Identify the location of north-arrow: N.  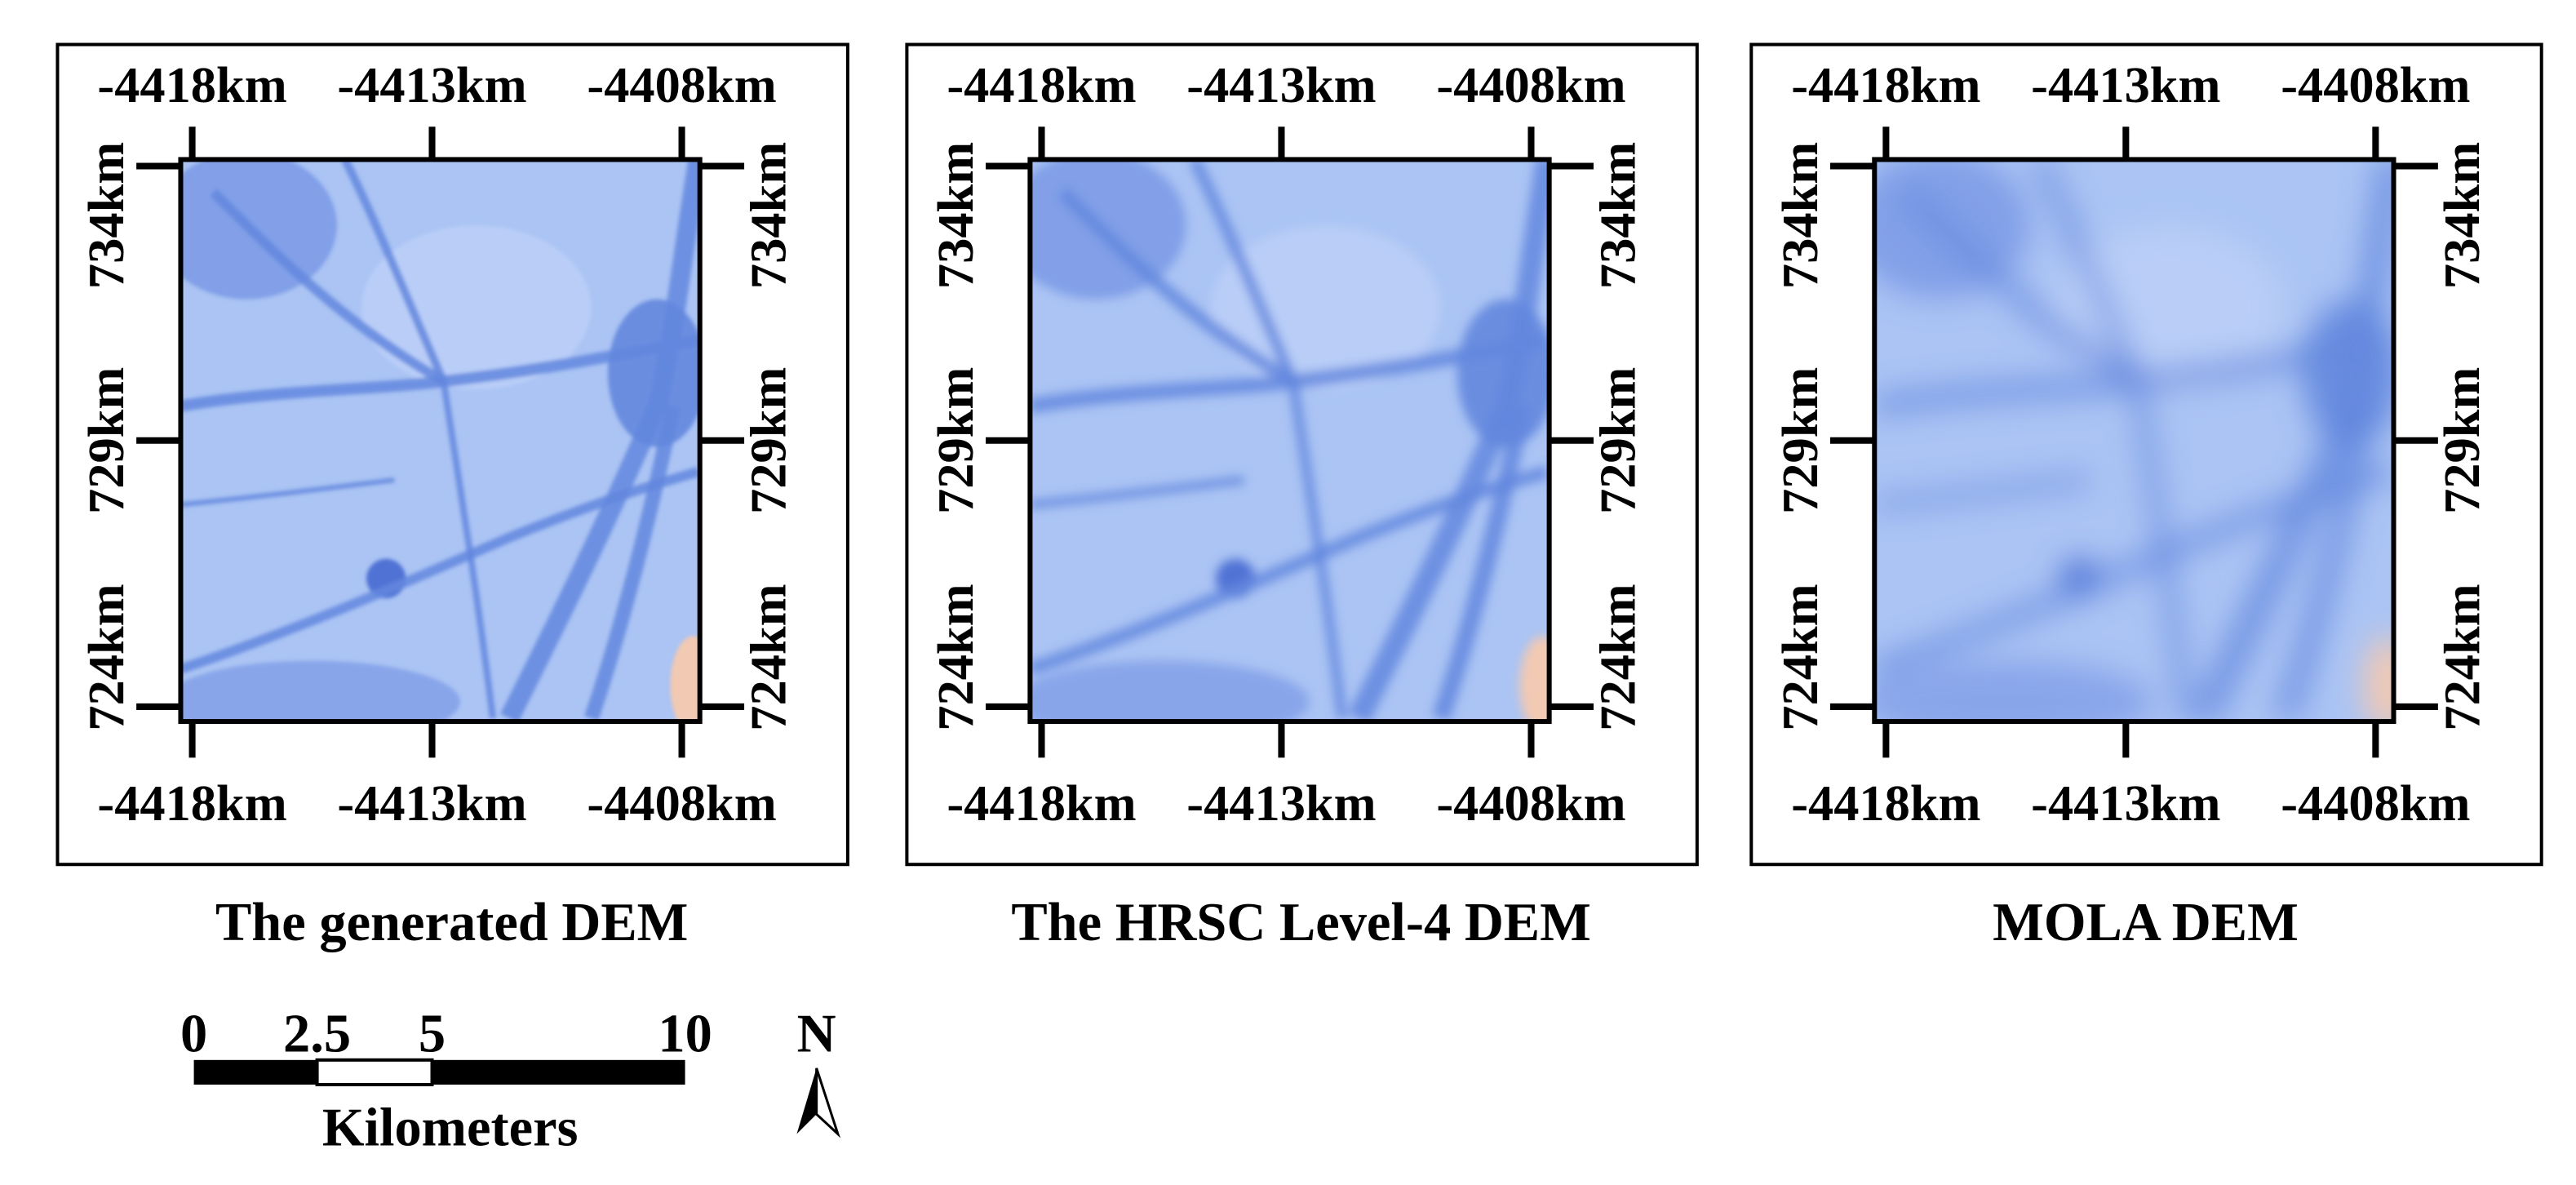
(818, 1072).